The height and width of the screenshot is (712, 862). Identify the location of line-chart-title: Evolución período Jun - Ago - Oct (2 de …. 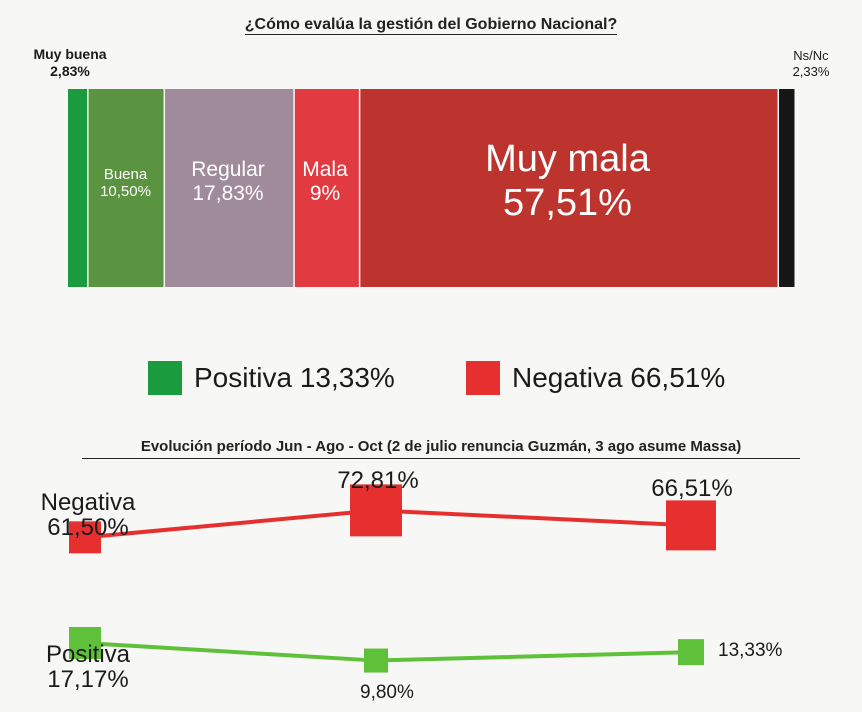
(441, 448).